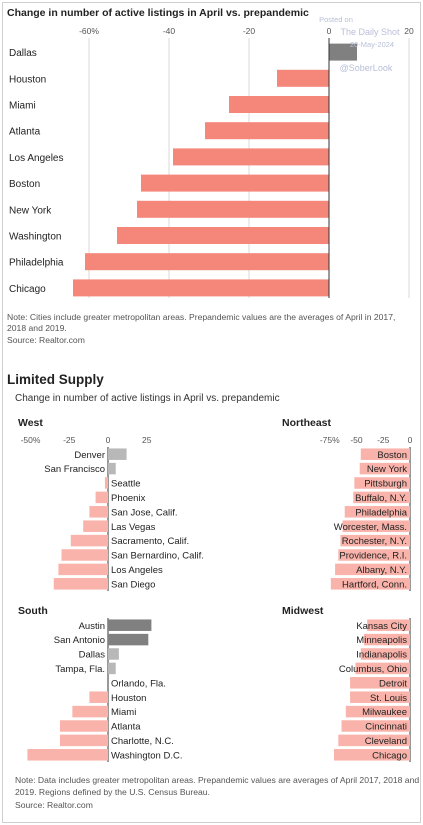 The height and width of the screenshot is (825, 423). I want to click on category-label: San Francisco, so click(74, 469).